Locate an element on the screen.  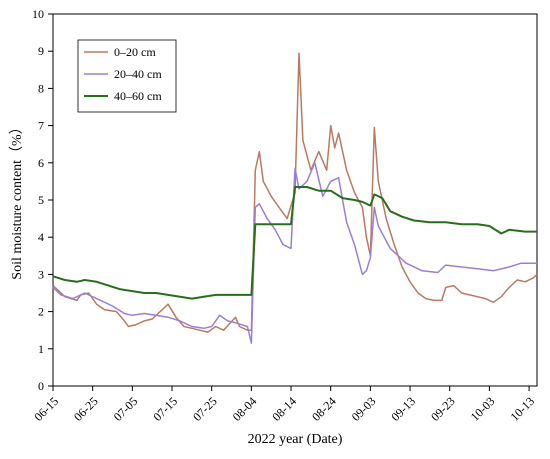
x-tick-label: 07-25 is located at coordinates (205, 409).